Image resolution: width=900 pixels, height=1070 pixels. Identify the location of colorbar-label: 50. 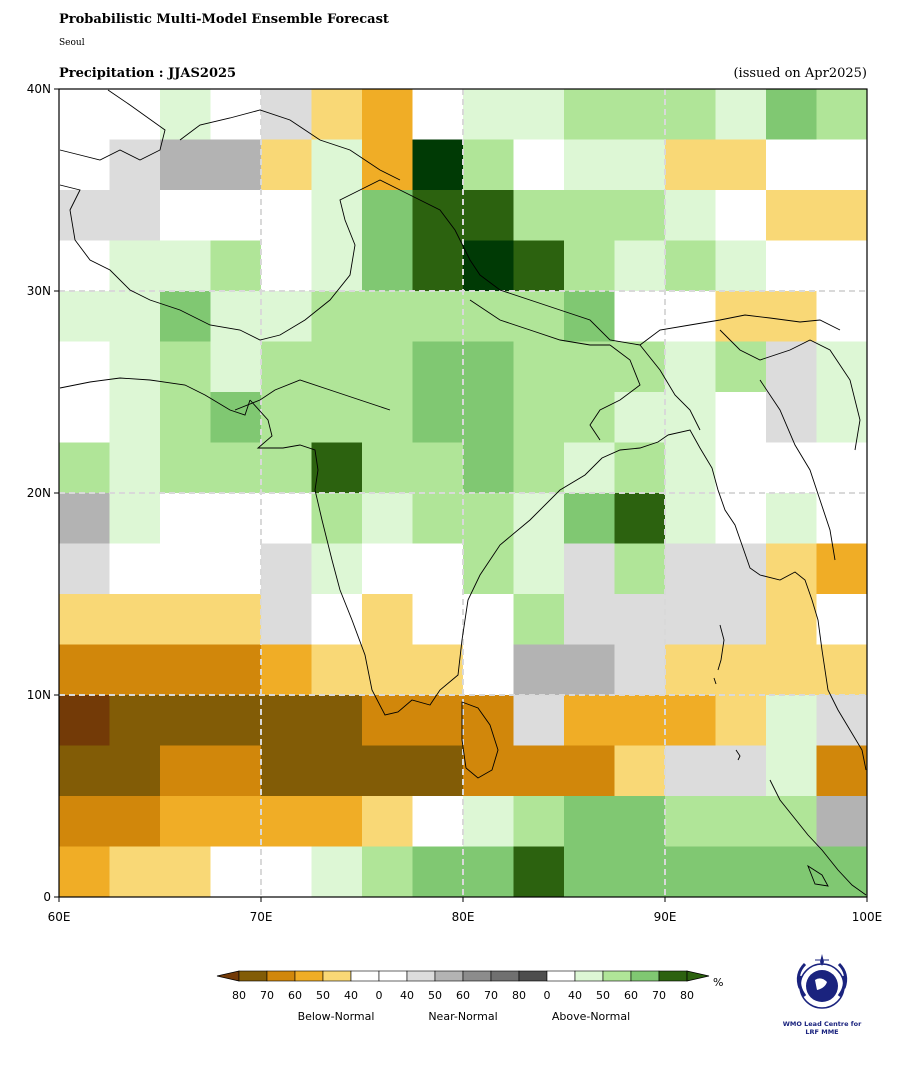
(603, 995).